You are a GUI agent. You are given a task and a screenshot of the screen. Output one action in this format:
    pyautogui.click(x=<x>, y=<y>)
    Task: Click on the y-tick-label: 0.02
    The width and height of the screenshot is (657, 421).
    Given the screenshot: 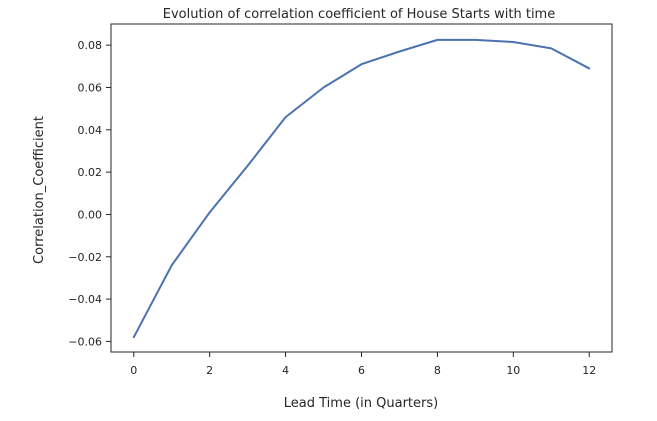 What is the action you would take?
    pyautogui.click(x=90, y=172)
    